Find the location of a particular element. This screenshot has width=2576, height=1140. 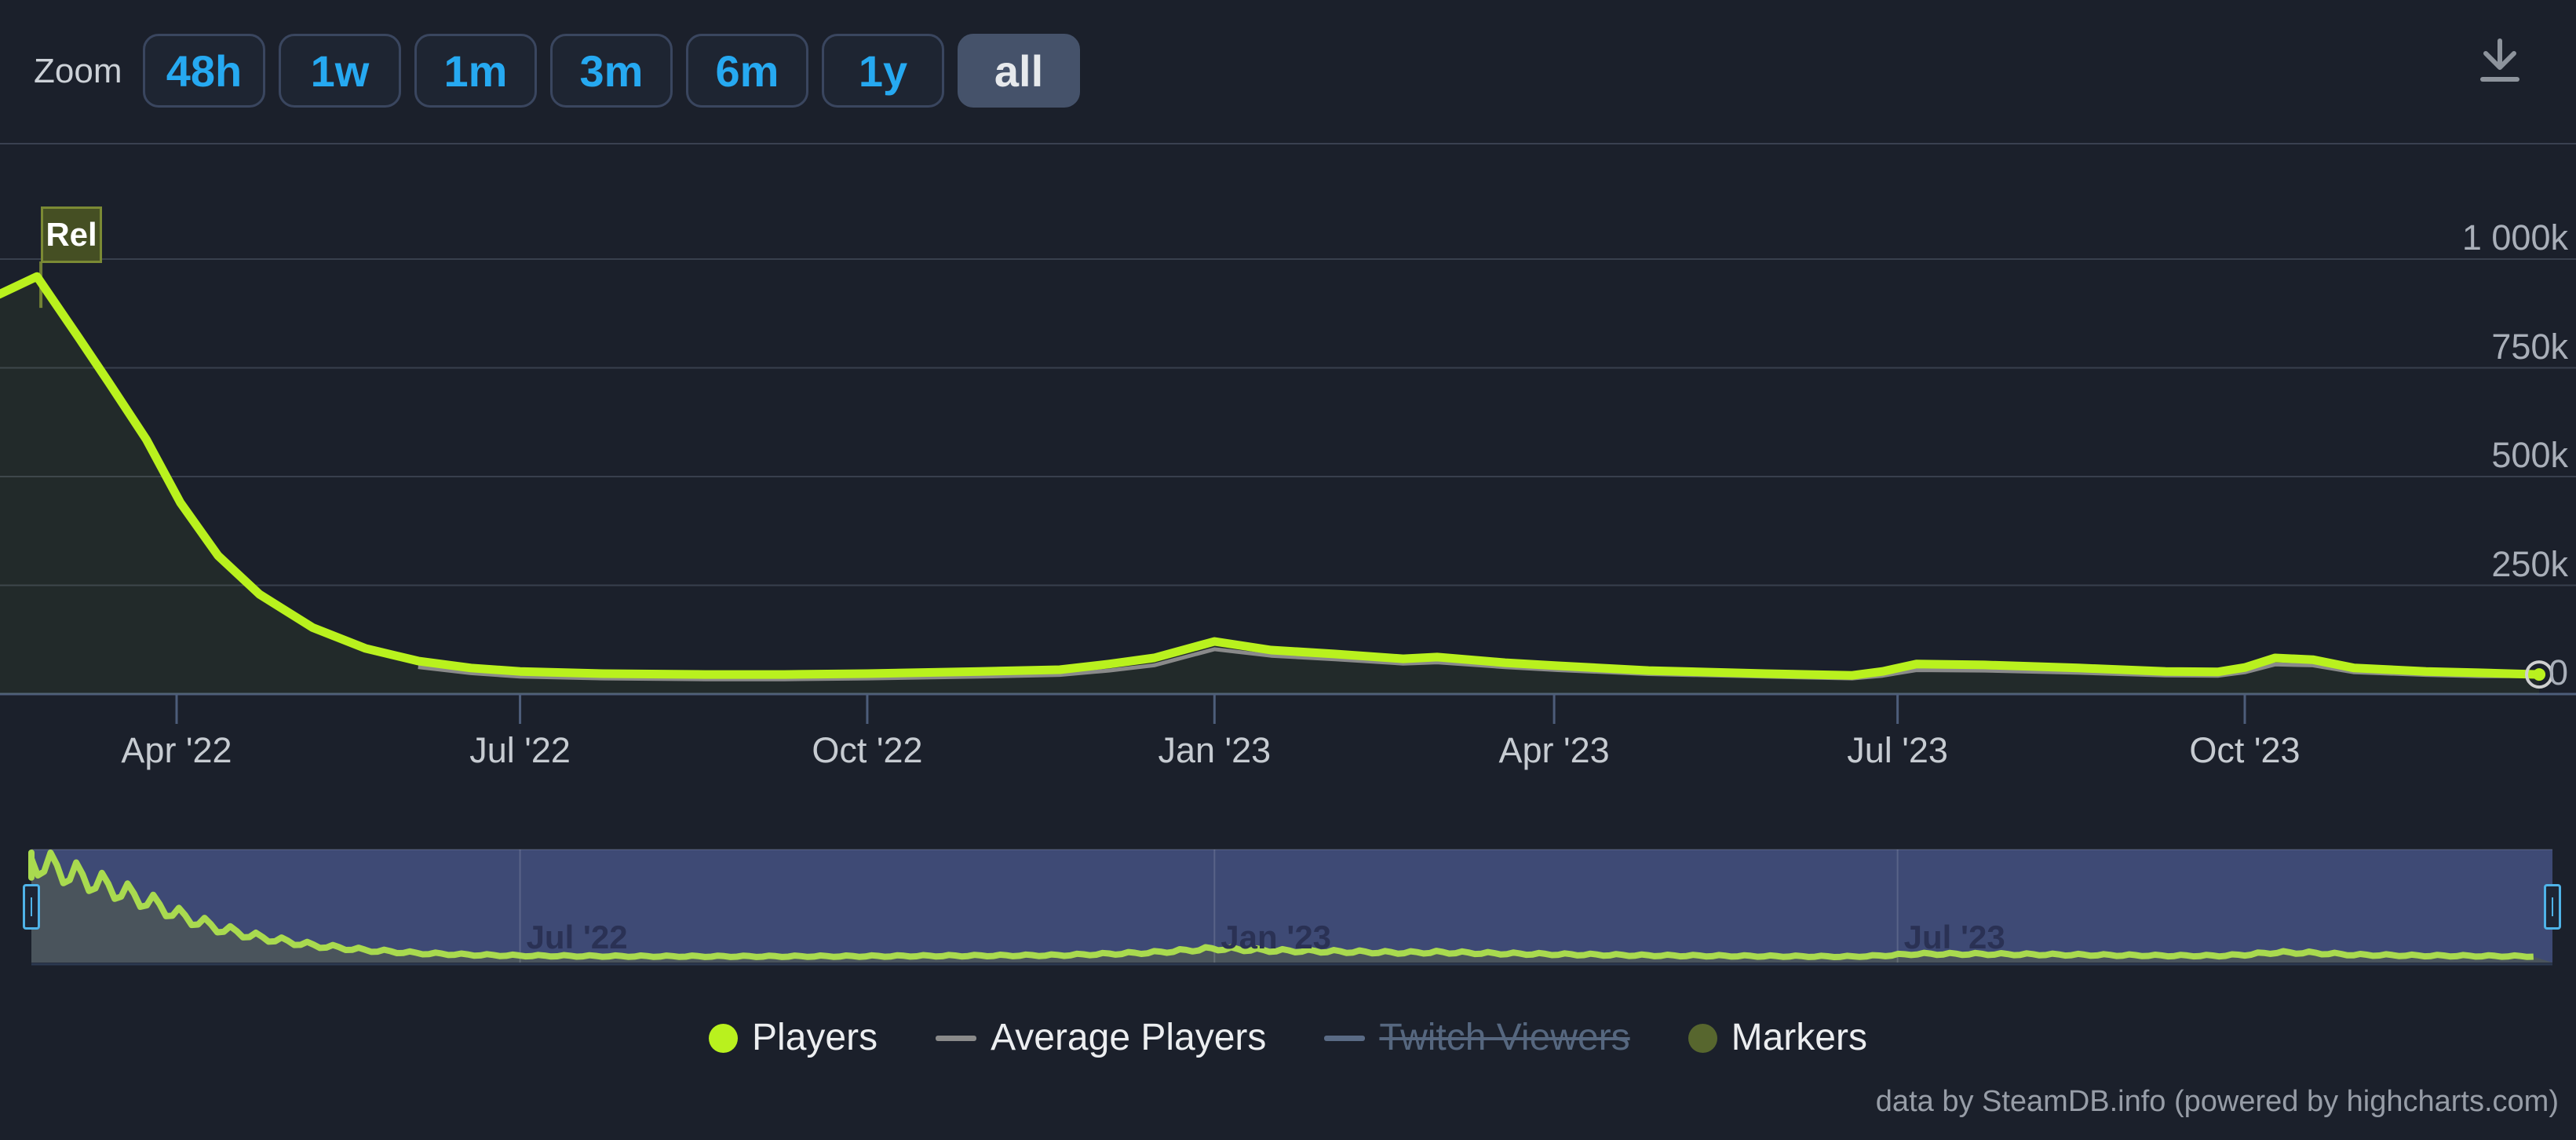

x-axis-label: Oct '22 is located at coordinates (867, 750).